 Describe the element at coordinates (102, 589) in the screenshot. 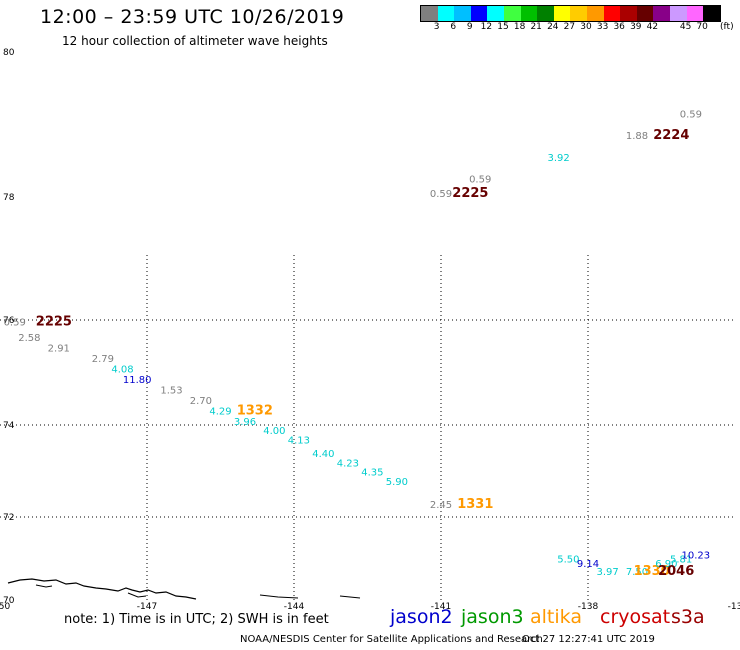

I see `coastline` at that location.